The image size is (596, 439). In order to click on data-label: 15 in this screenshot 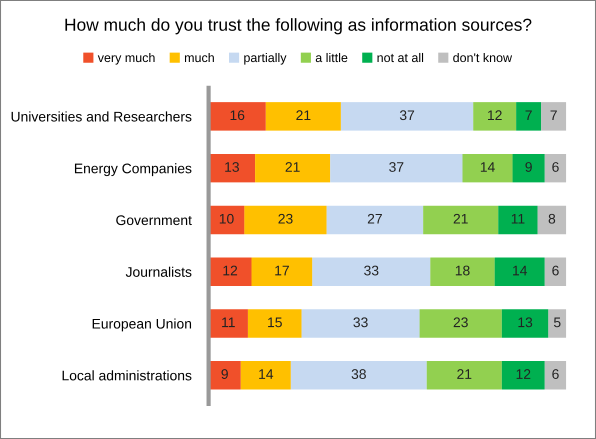, I will do `click(275, 323)`.